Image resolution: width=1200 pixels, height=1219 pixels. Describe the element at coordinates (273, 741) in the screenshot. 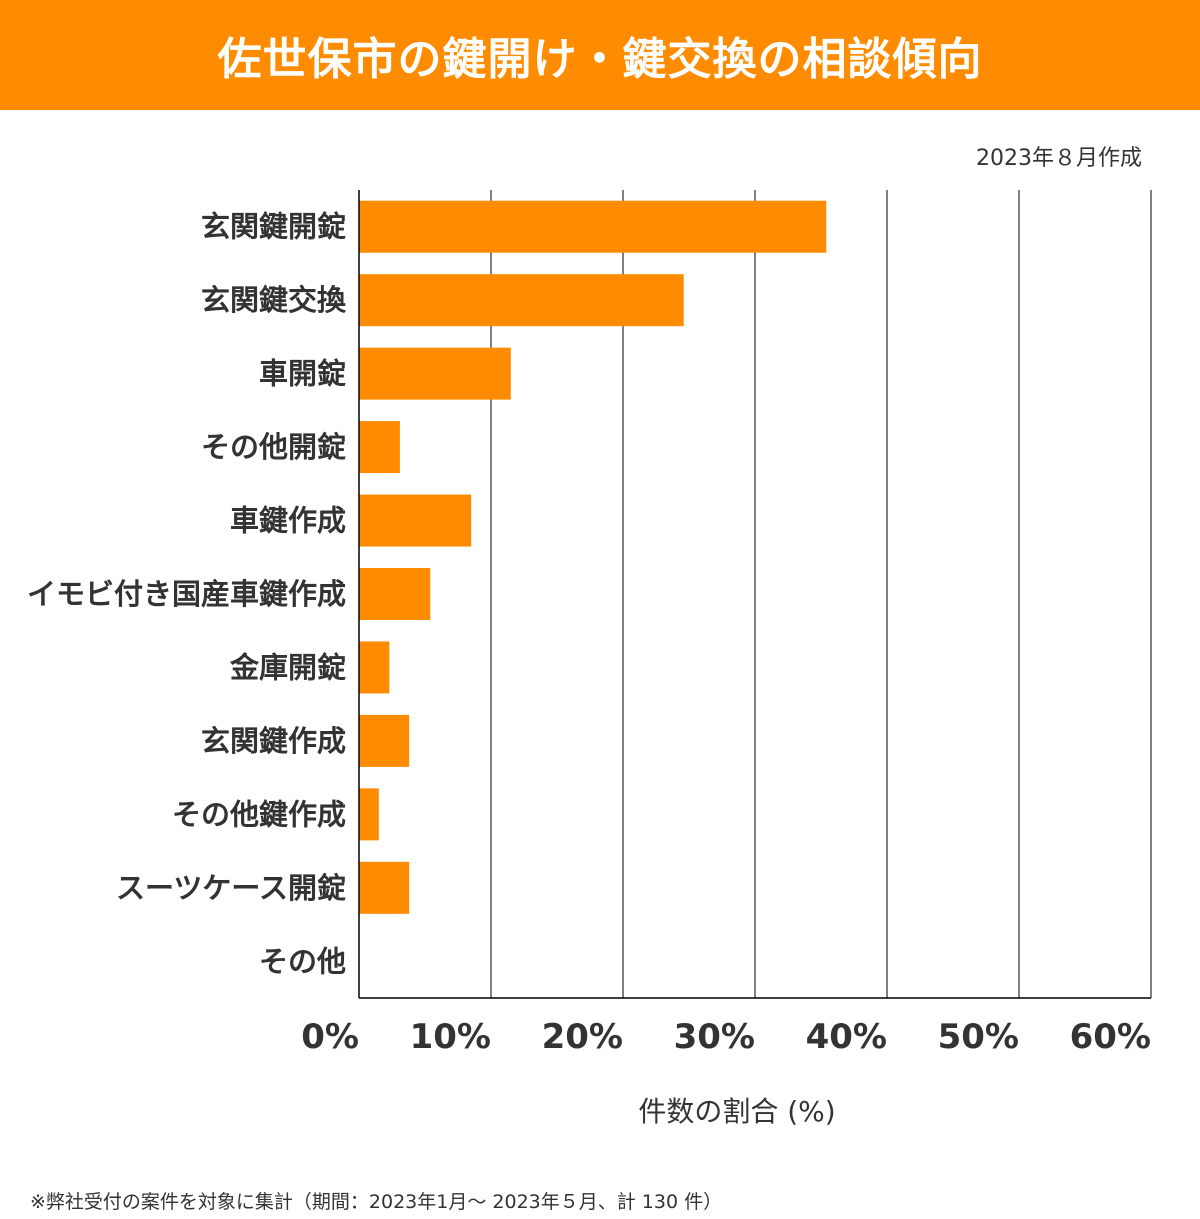

I see `category-label: 玄関鍵作成` at that location.